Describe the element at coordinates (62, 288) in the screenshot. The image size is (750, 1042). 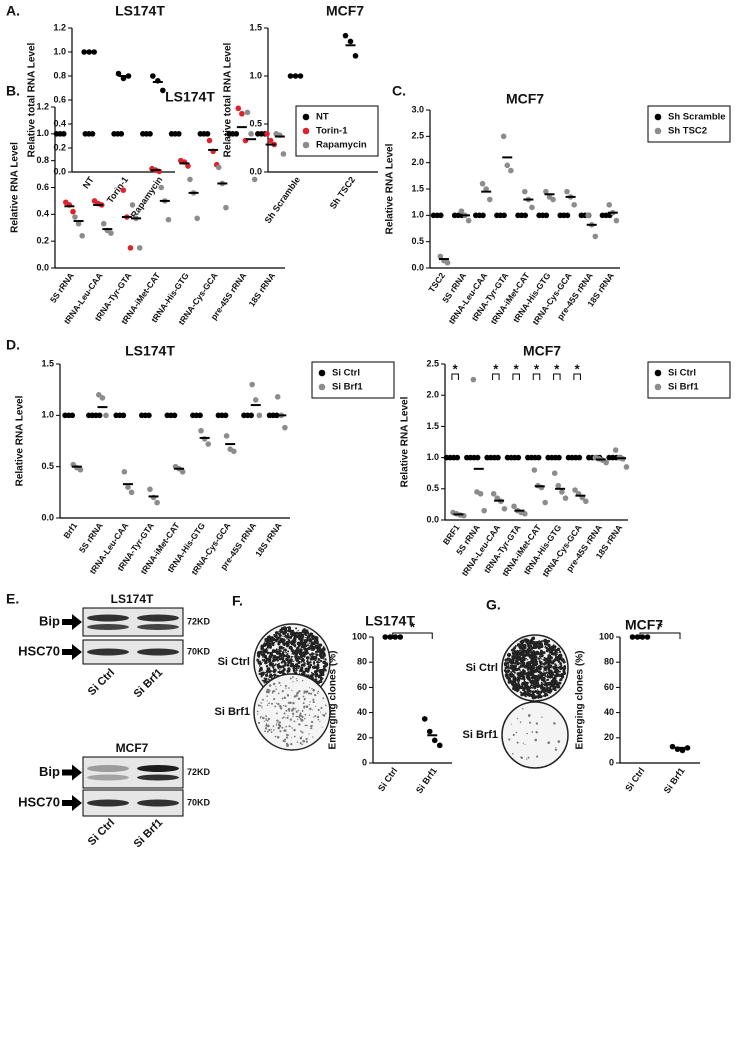
I see `x-tick-label: 5S rRNA` at that location.